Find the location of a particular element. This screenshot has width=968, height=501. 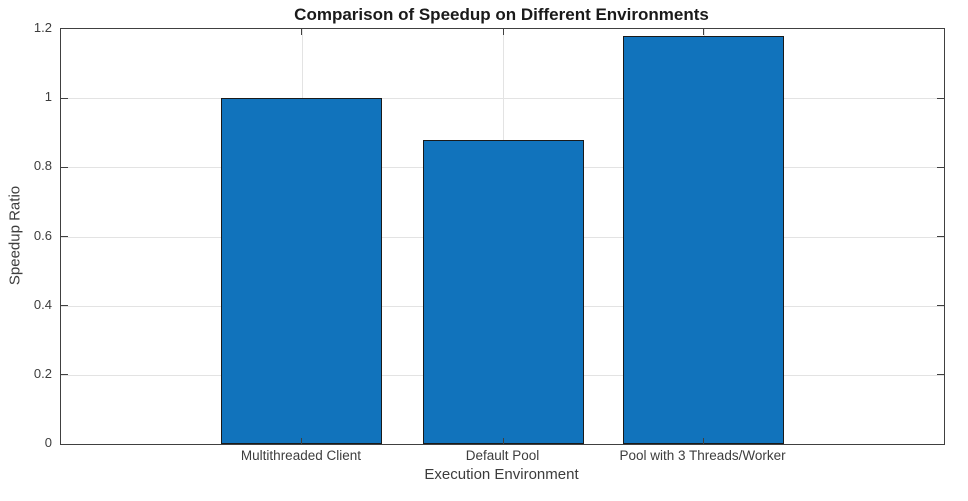

y-tick-label: 0.2 is located at coordinates (42, 373).